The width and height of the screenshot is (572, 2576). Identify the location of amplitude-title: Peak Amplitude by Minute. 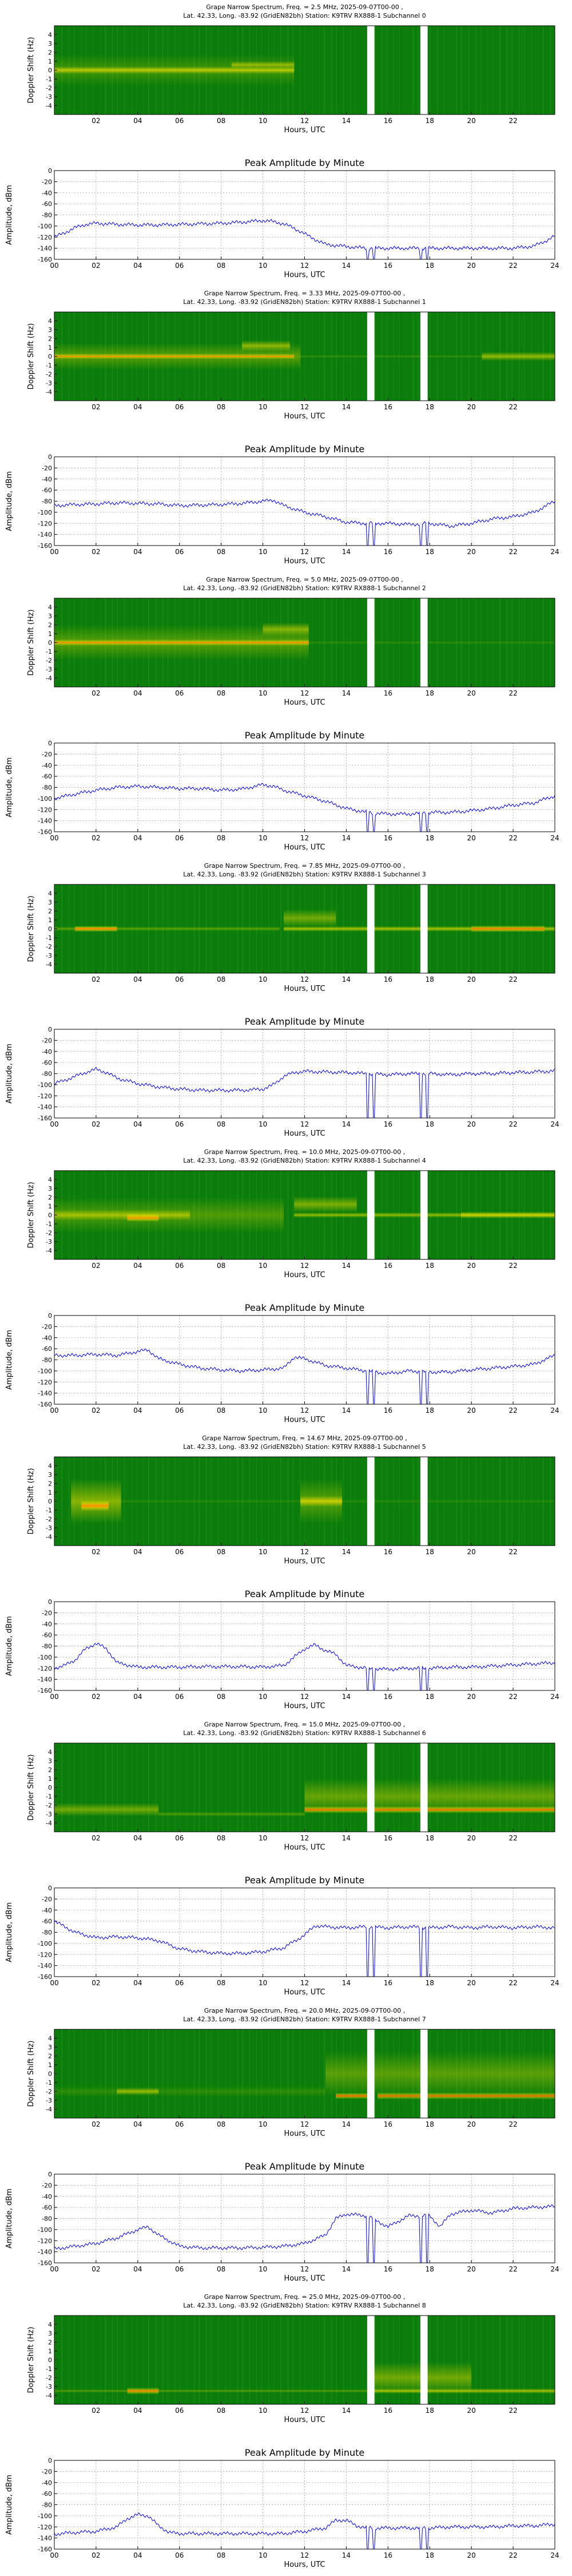
(305, 1594).